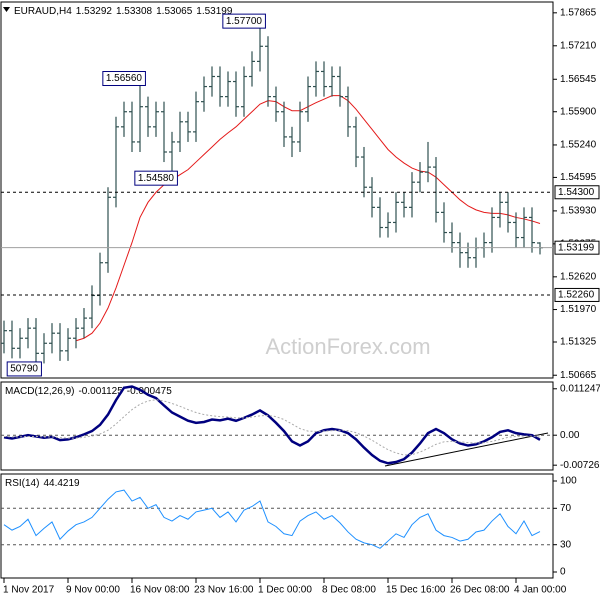 The image size is (600, 600). I want to click on current-price-box, so click(577, 247).